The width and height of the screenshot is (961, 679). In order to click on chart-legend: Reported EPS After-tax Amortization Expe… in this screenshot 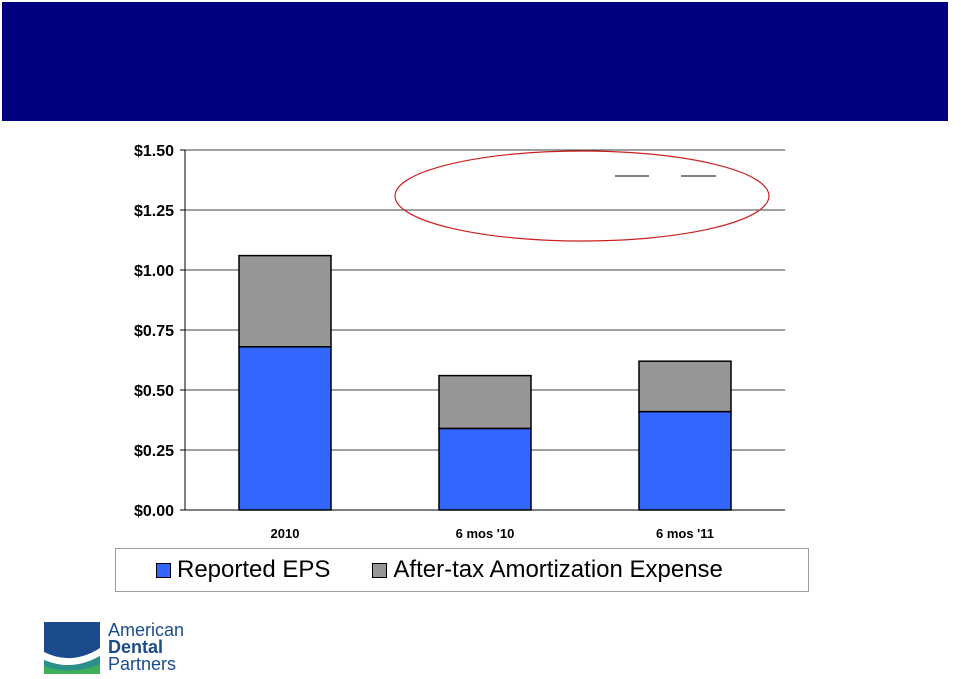, I will do `click(462, 570)`.